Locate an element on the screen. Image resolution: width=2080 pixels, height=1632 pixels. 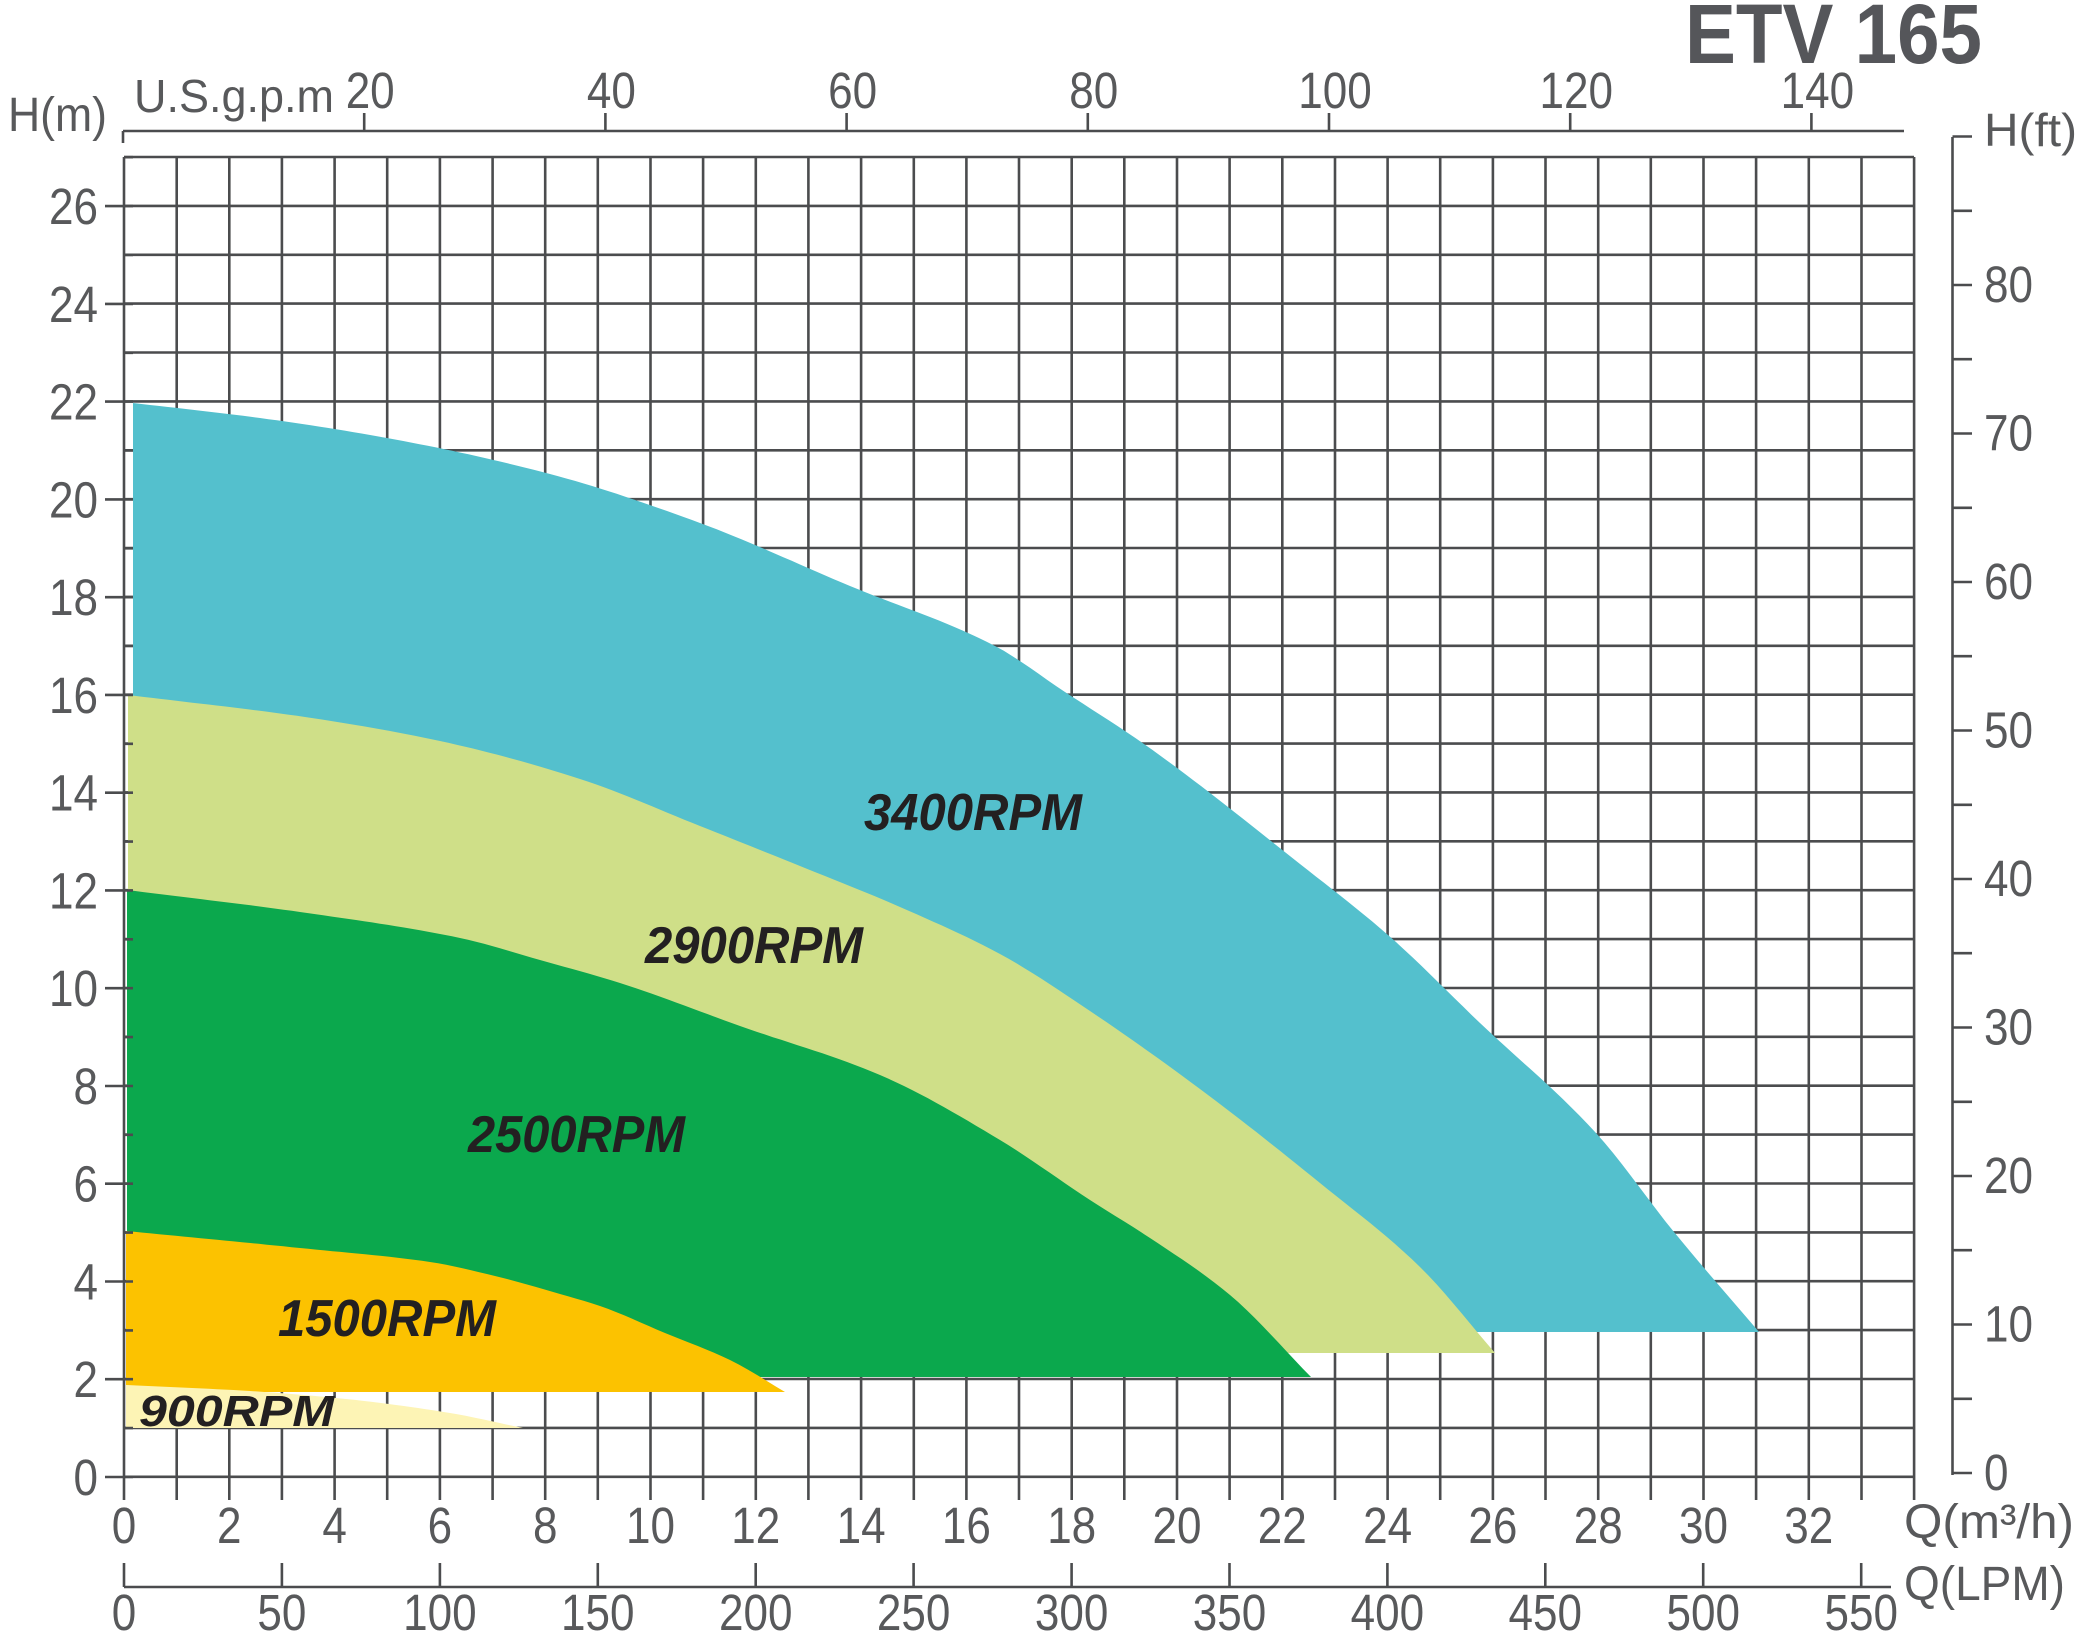
svg-text: 400 is located at coordinates (1388, 1608).